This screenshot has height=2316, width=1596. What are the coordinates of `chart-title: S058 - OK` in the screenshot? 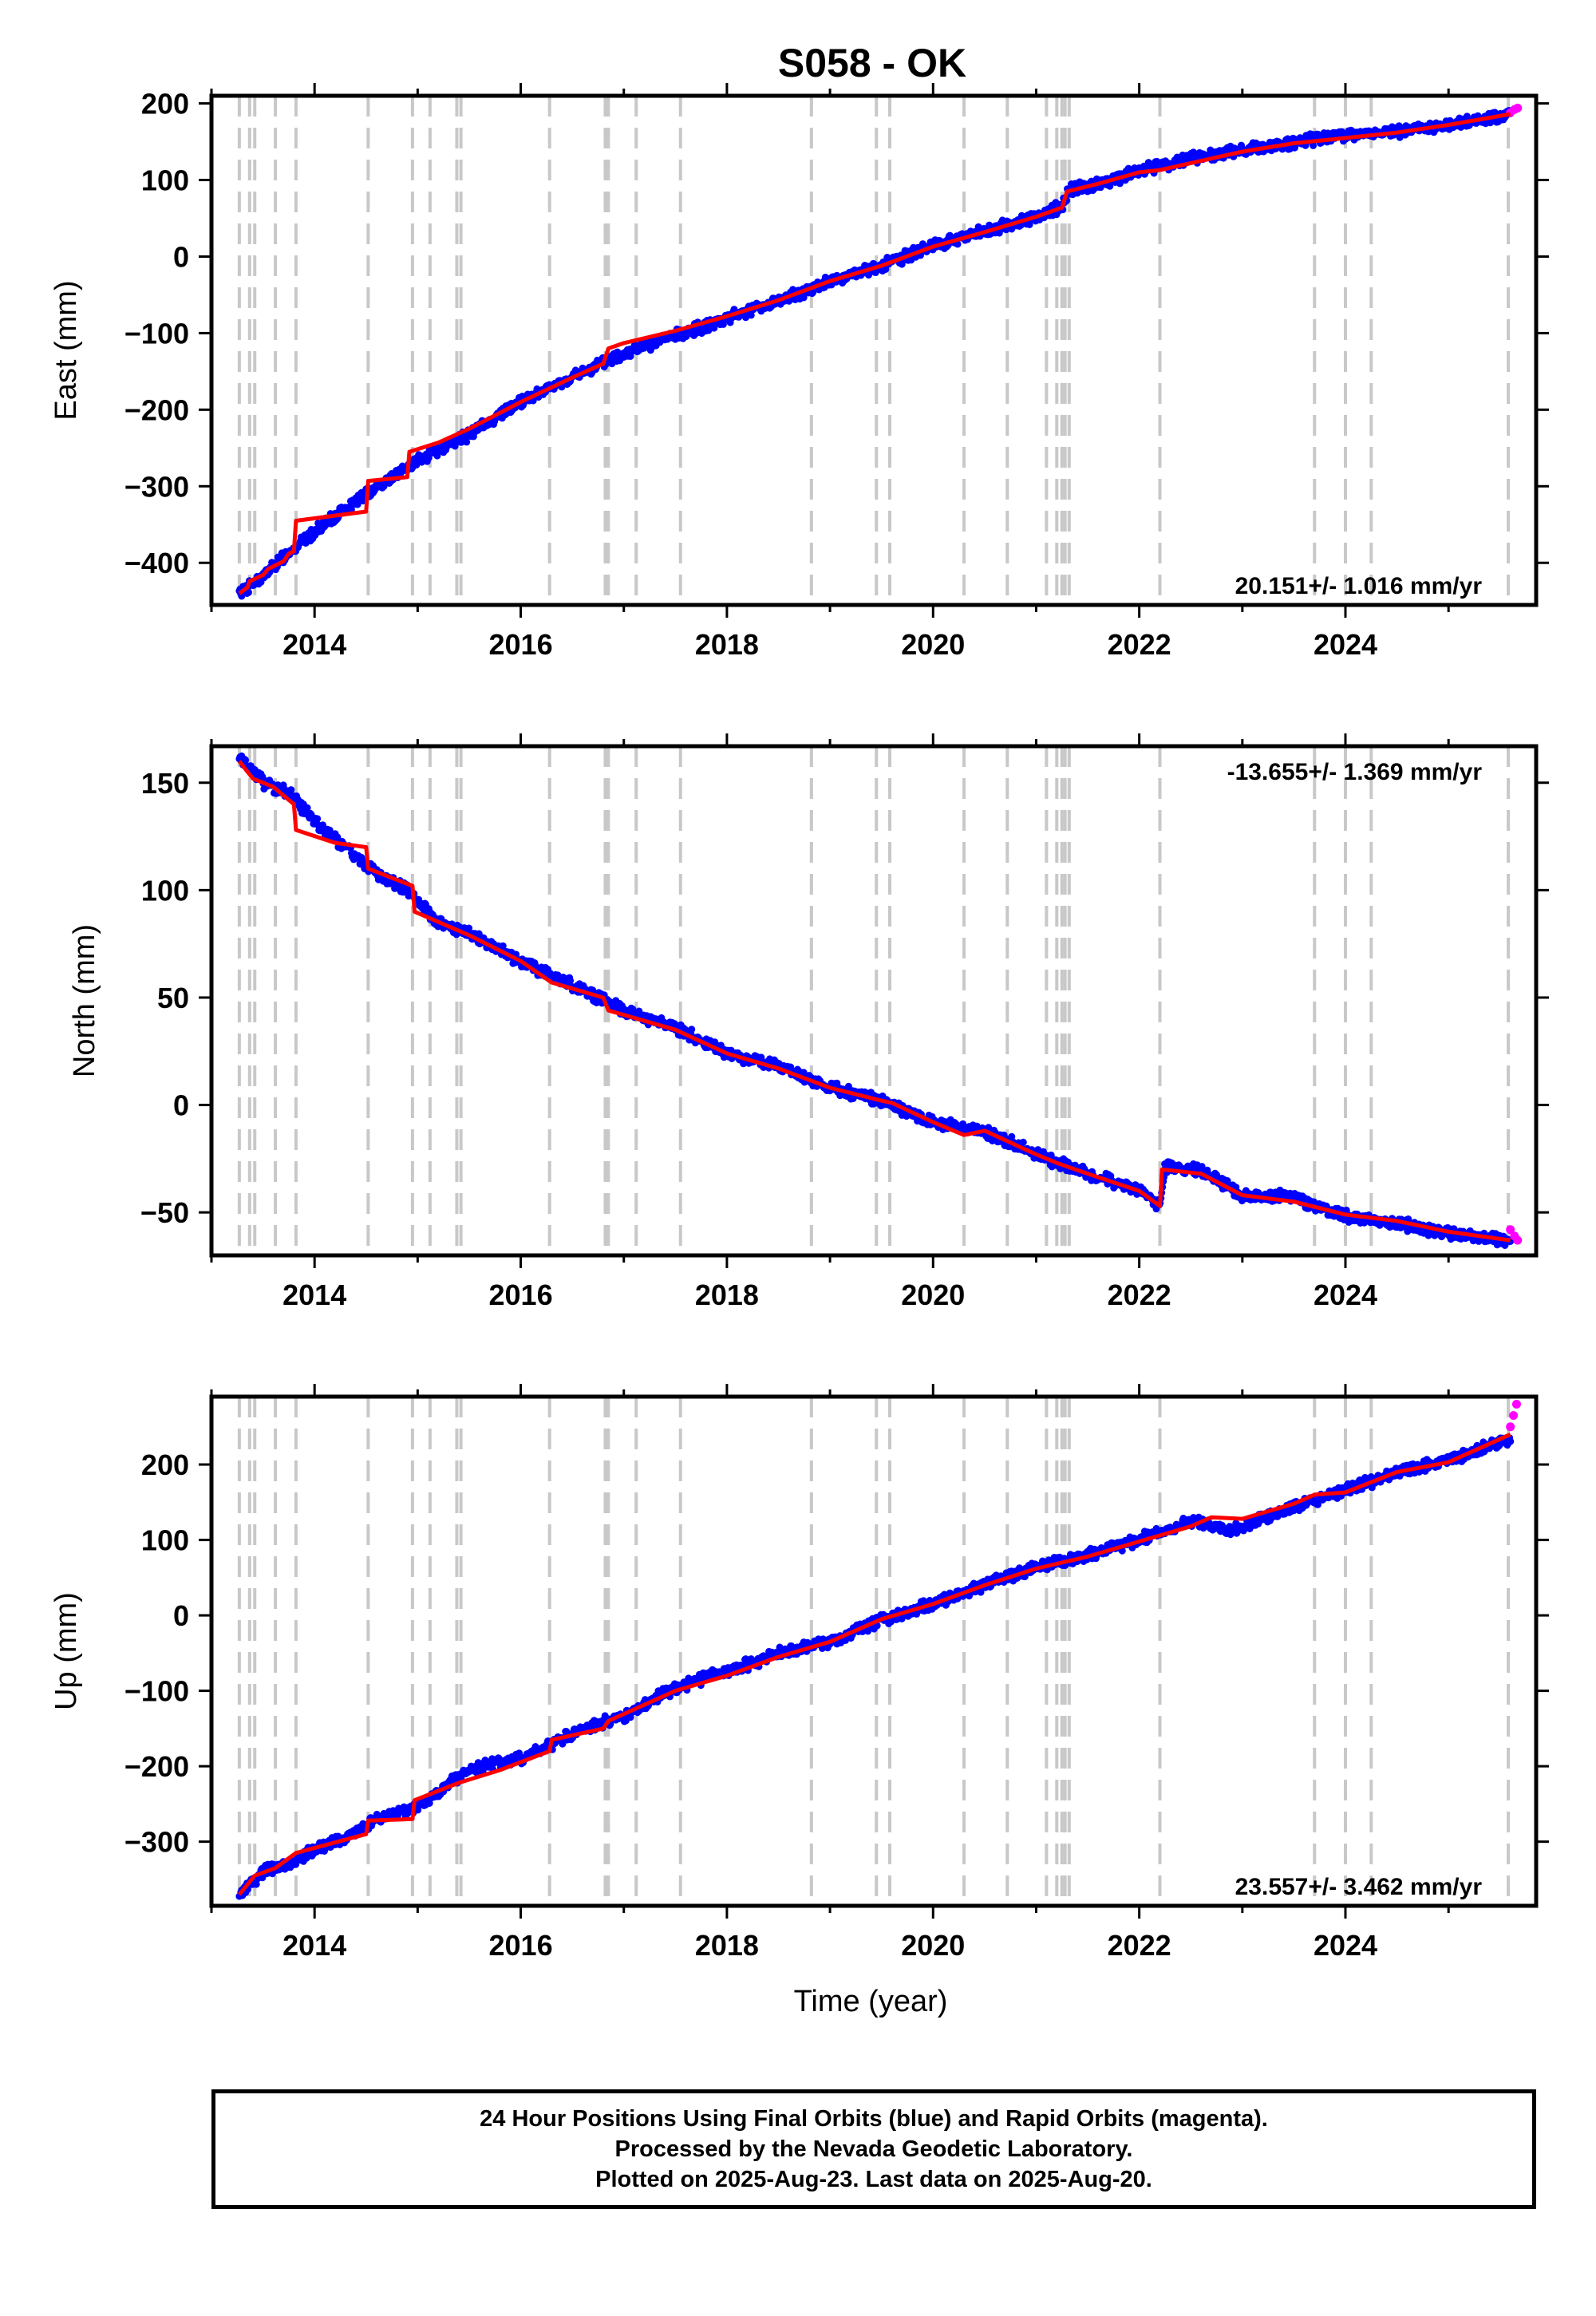 It's located at (872, 63).